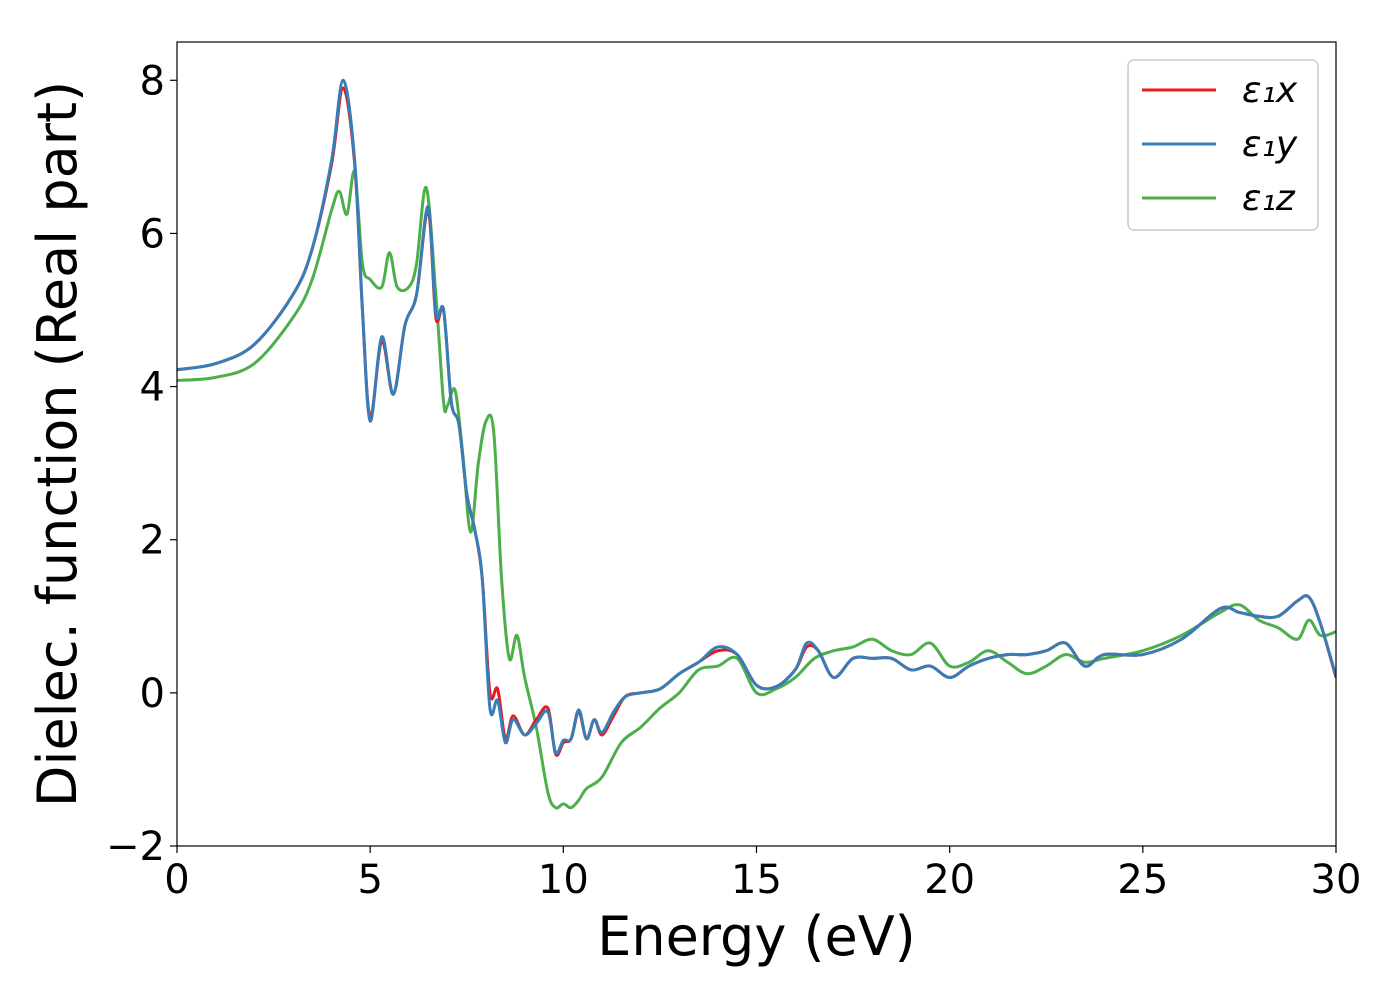 Image resolution: width=1400 pixels, height=1000 pixels. I want to click on legend-label: ε₁y, so click(1270, 144).